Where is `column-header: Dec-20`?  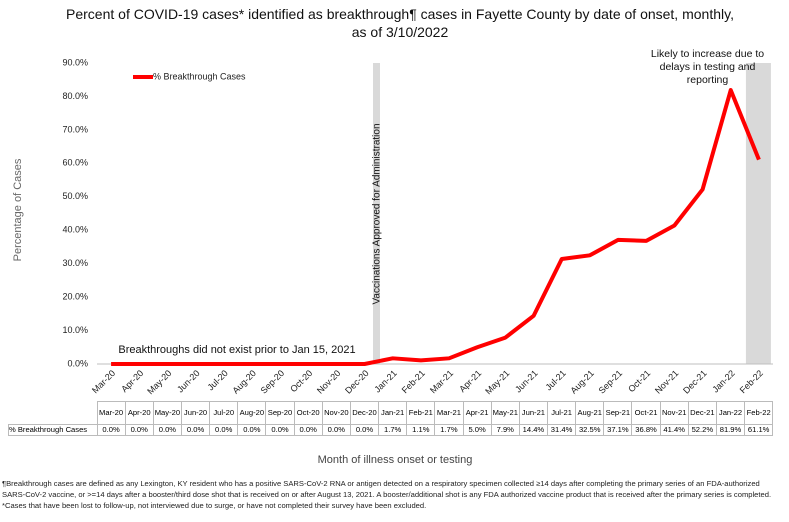
column-header: Dec-20 is located at coordinates (364, 413).